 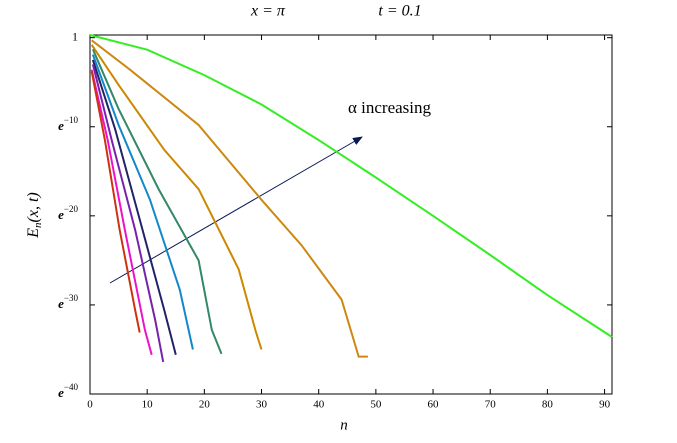 What do you see at coordinates (205, 405) in the screenshot?
I see `x-tick-label: 20` at bounding box center [205, 405].